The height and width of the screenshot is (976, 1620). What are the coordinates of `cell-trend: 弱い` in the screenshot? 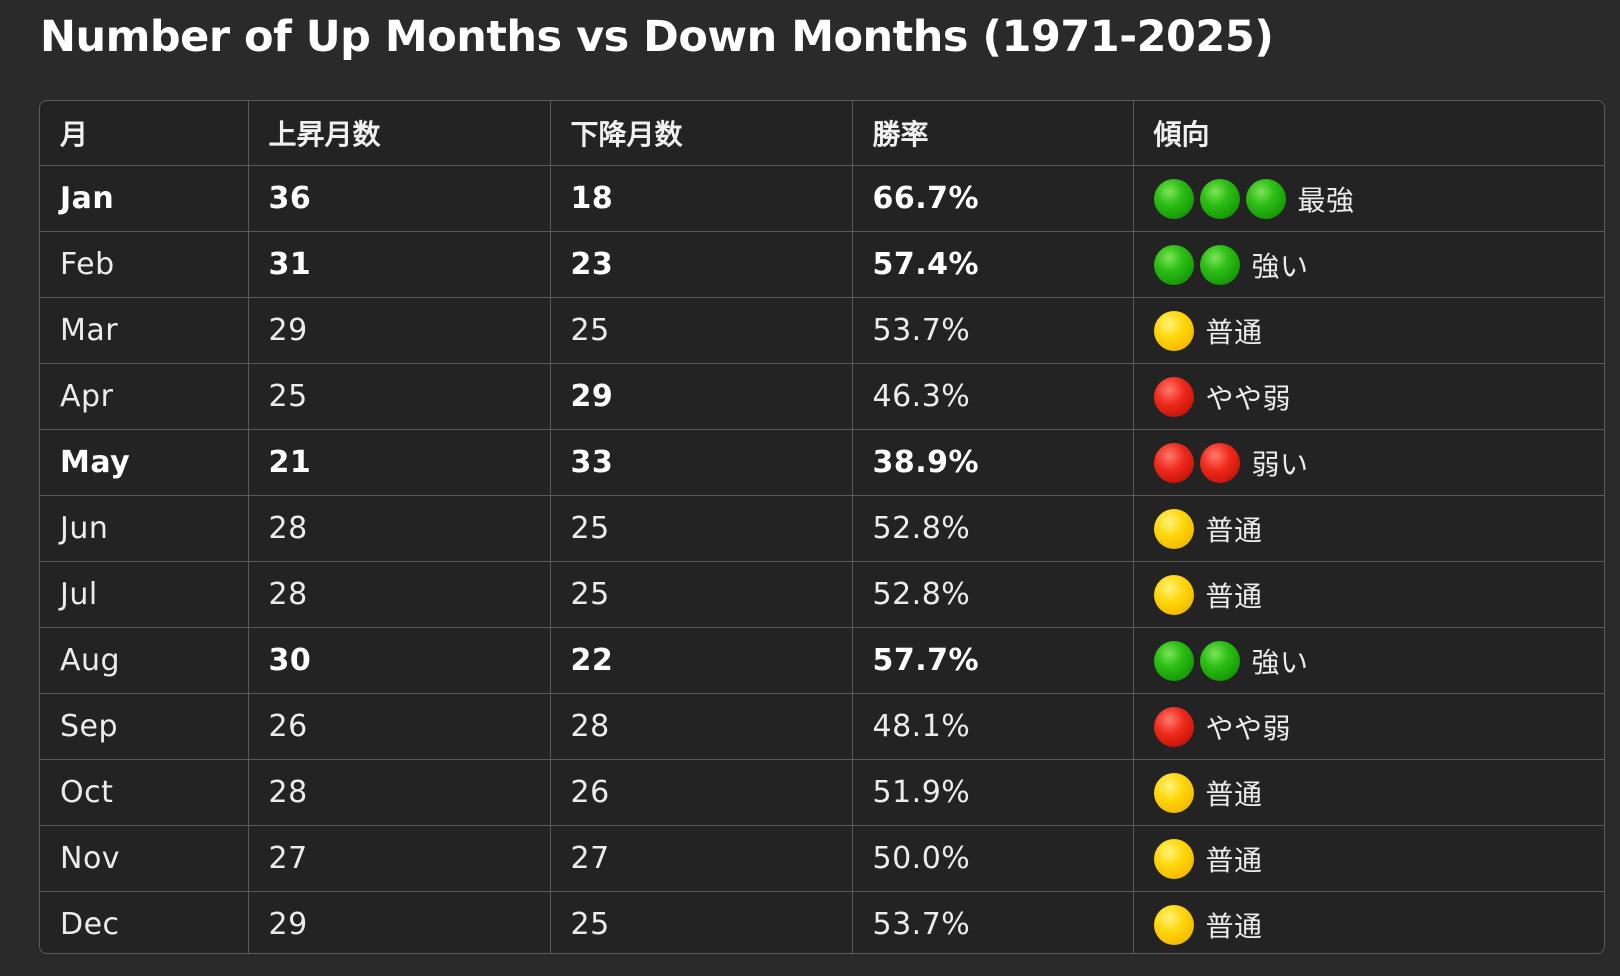 It's located at (1369, 462).